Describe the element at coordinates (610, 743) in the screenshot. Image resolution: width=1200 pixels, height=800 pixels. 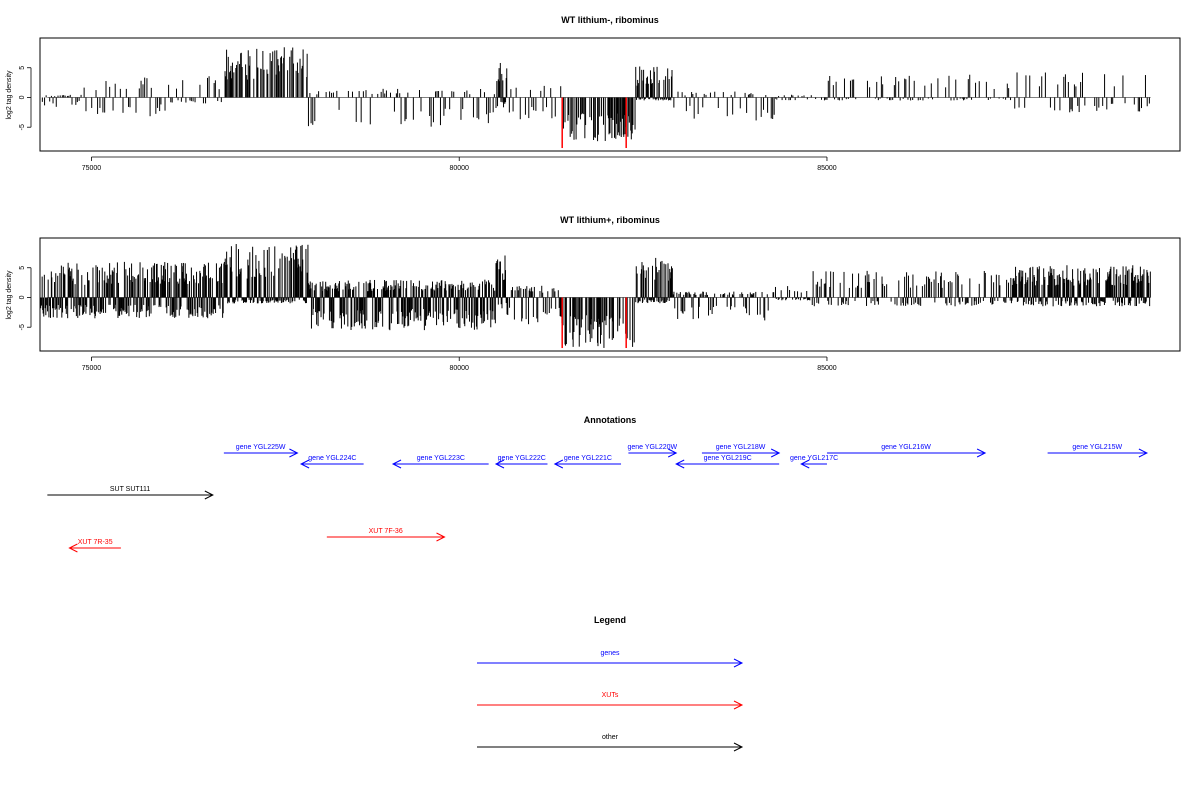
I see `legend-item: other` at that location.